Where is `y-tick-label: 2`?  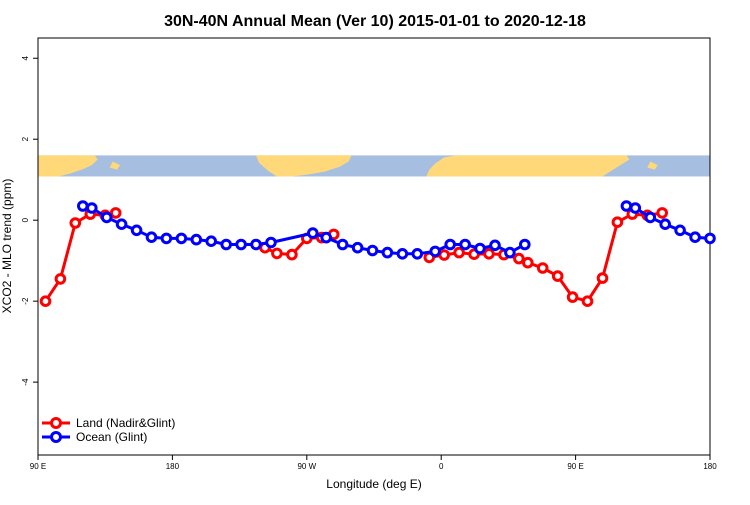 y-tick-label: 2 is located at coordinates (25, 138).